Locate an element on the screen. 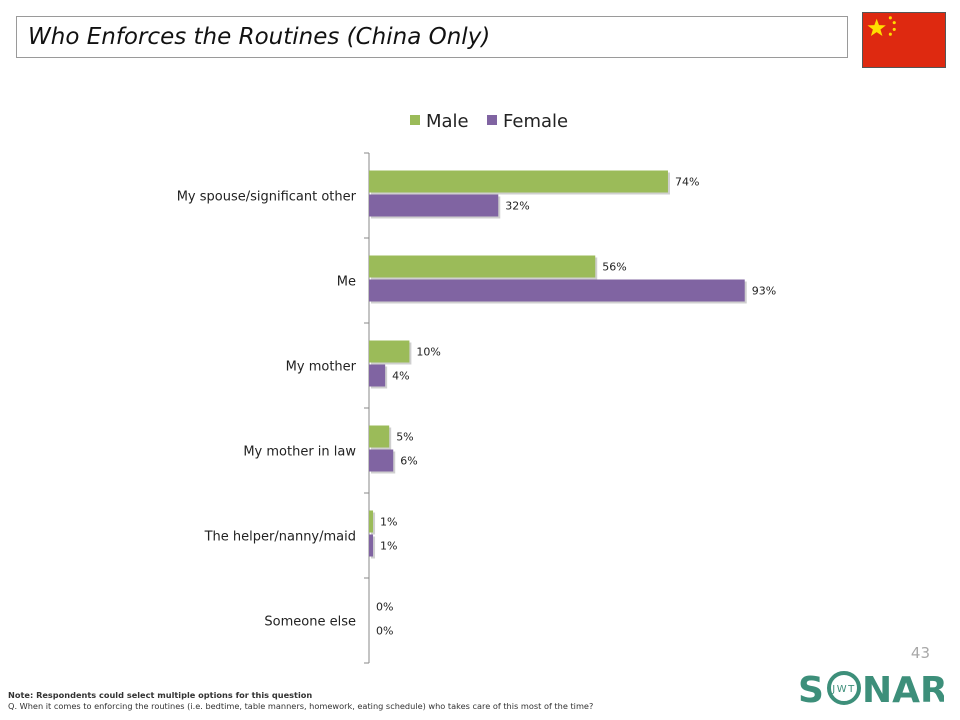 The height and width of the screenshot is (720, 960). title-box: Who Enforces the Routines (China Only) is located at coordinates (432, 37).